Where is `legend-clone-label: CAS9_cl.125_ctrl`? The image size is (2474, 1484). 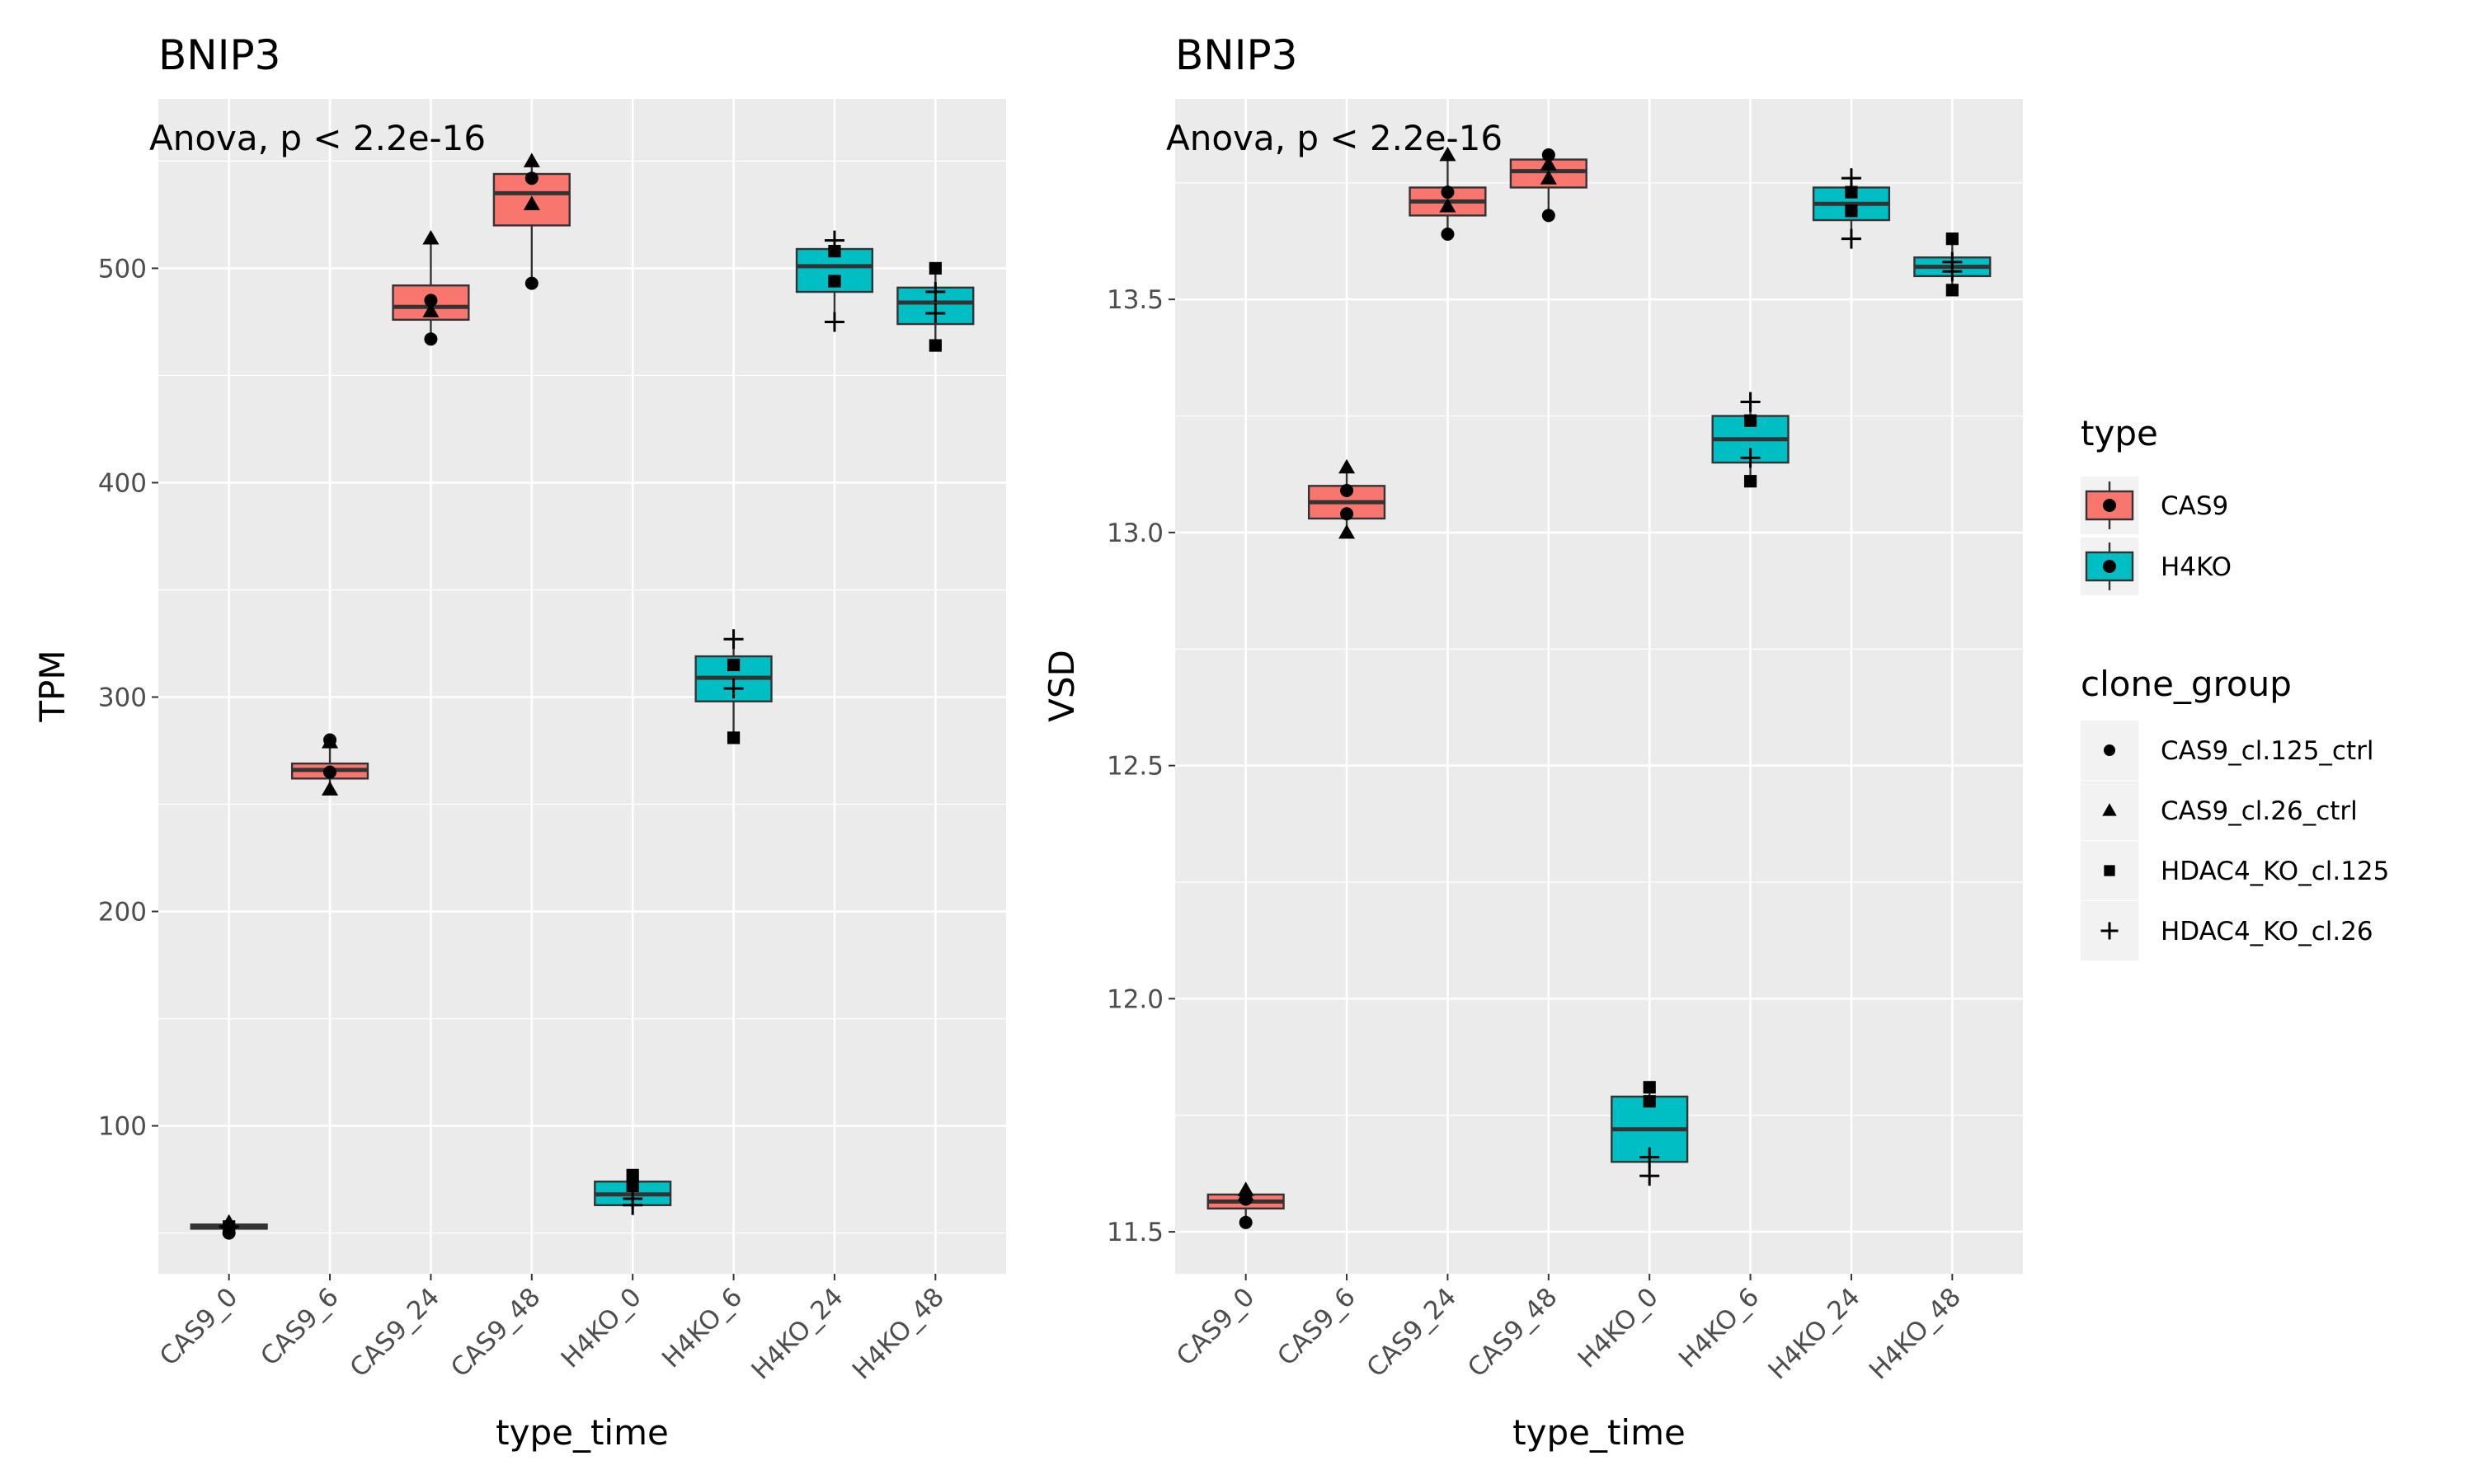
legend-clone-label: CAS9_cl.125_ctrl is located at coordinates (2267, 751).